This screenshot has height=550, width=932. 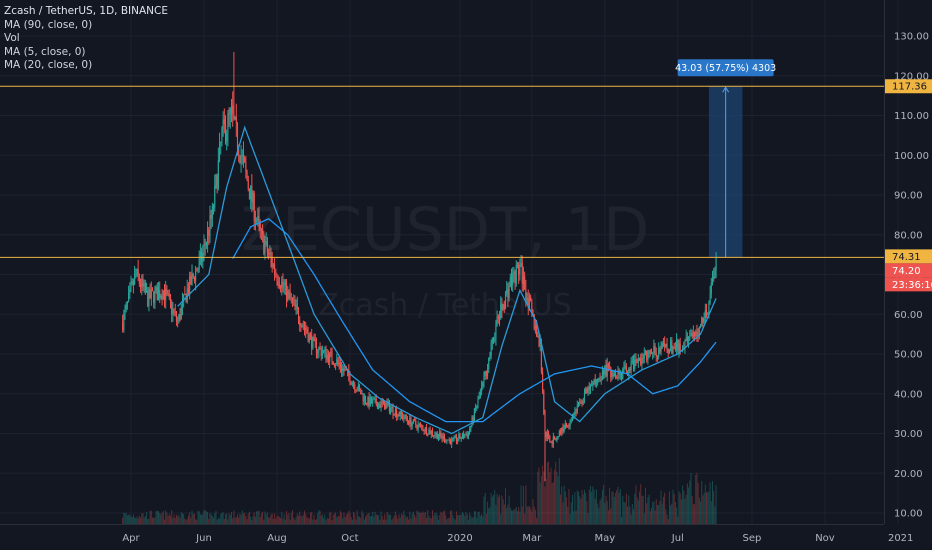 I want to click on price-tick-label: 40.00, so click(x=908, y=394).